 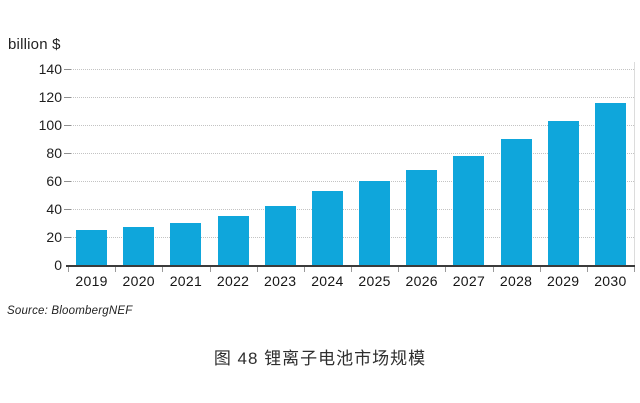 I want to click on x-axis-label-2023: 2023, so click(x=280, y=281).